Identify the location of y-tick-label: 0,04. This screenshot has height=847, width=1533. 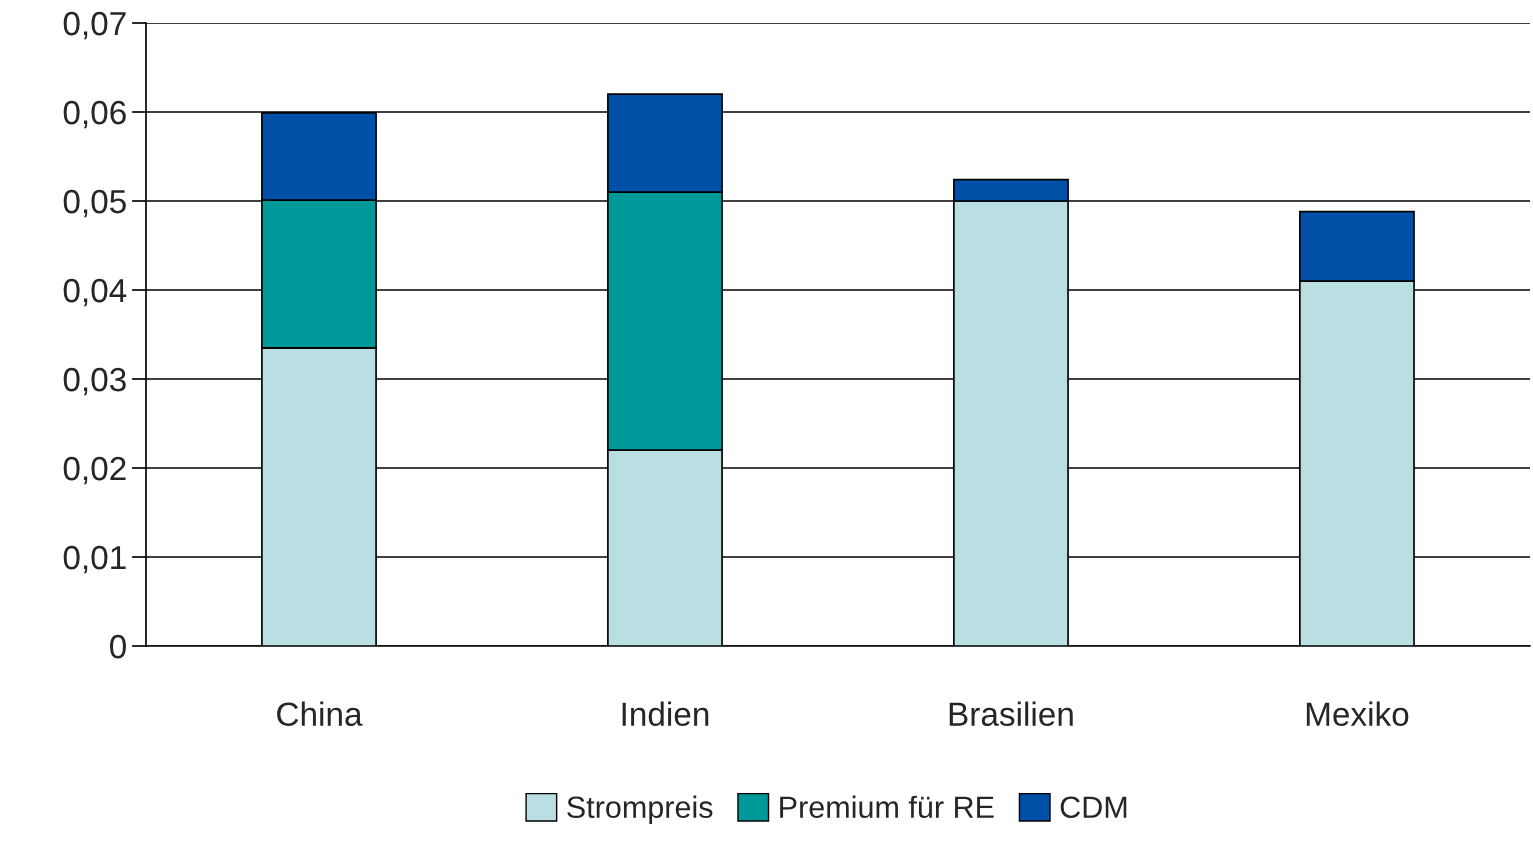
(95, 292).